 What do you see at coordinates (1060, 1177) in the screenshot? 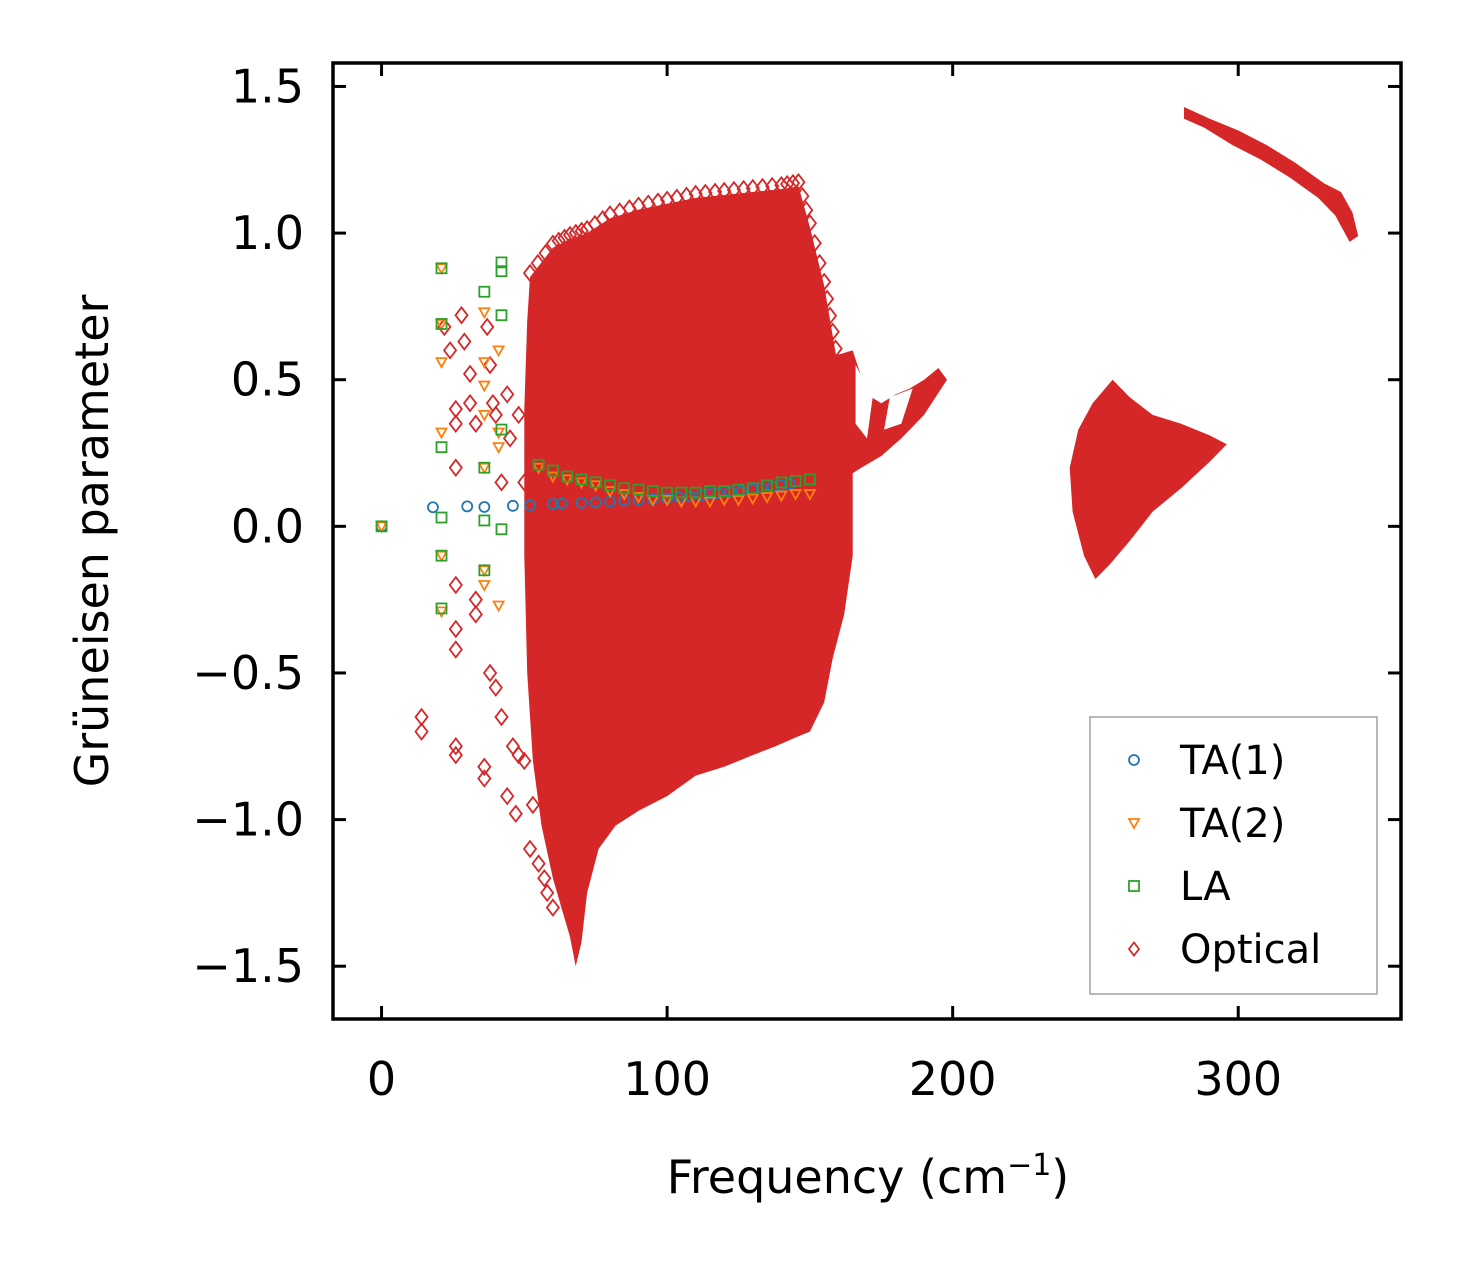
I see `x-axis-label-close: )` at bounding box center [1060, 1177].